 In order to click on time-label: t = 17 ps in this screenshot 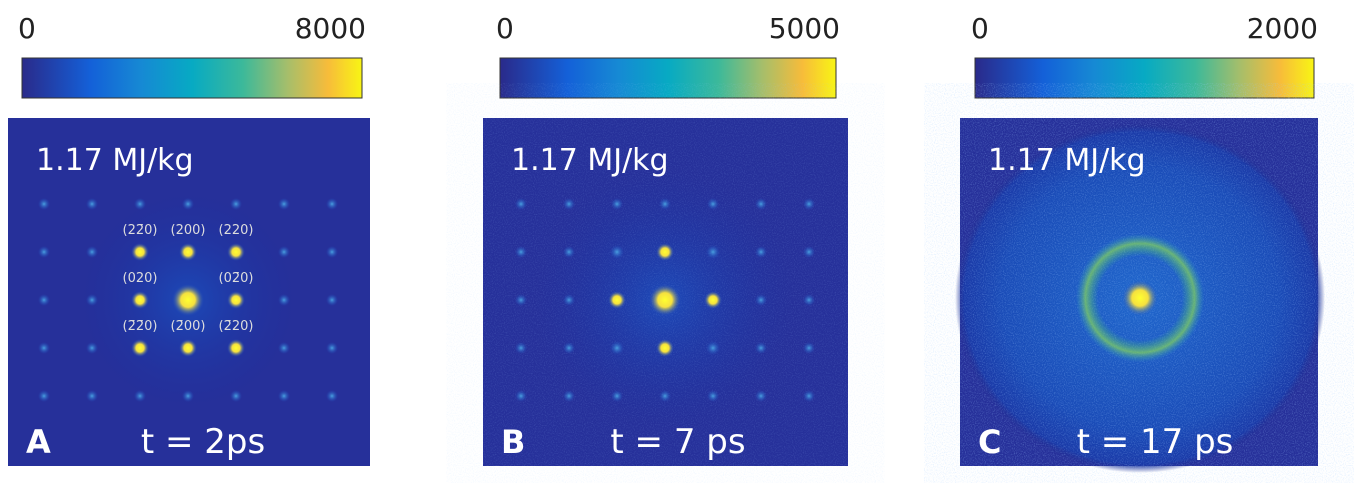, I will do `click(1155, 442)`.